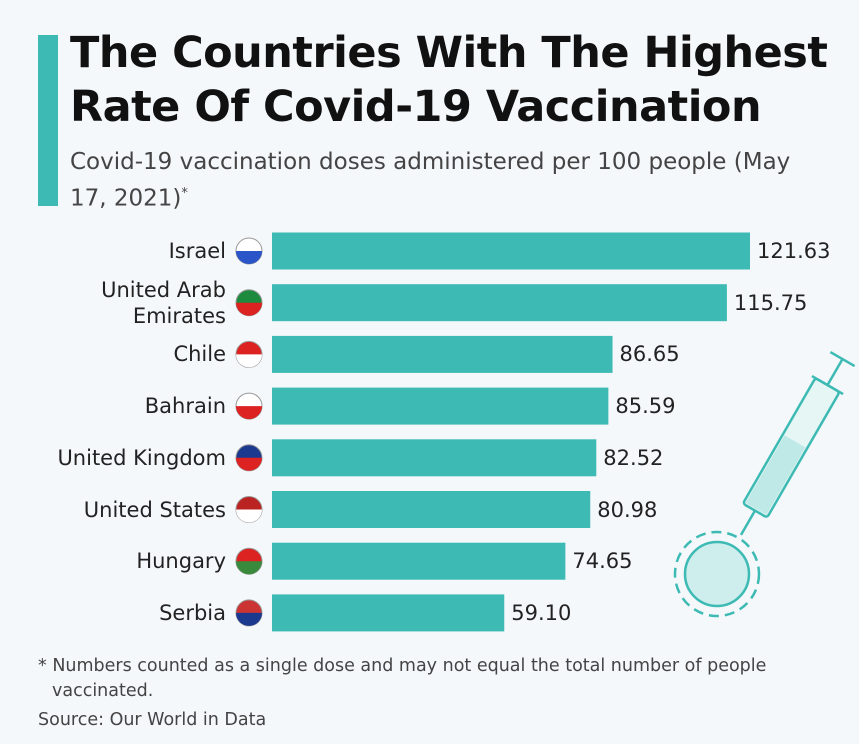  I want to click on category-label: Serbia, so click(192, 612).